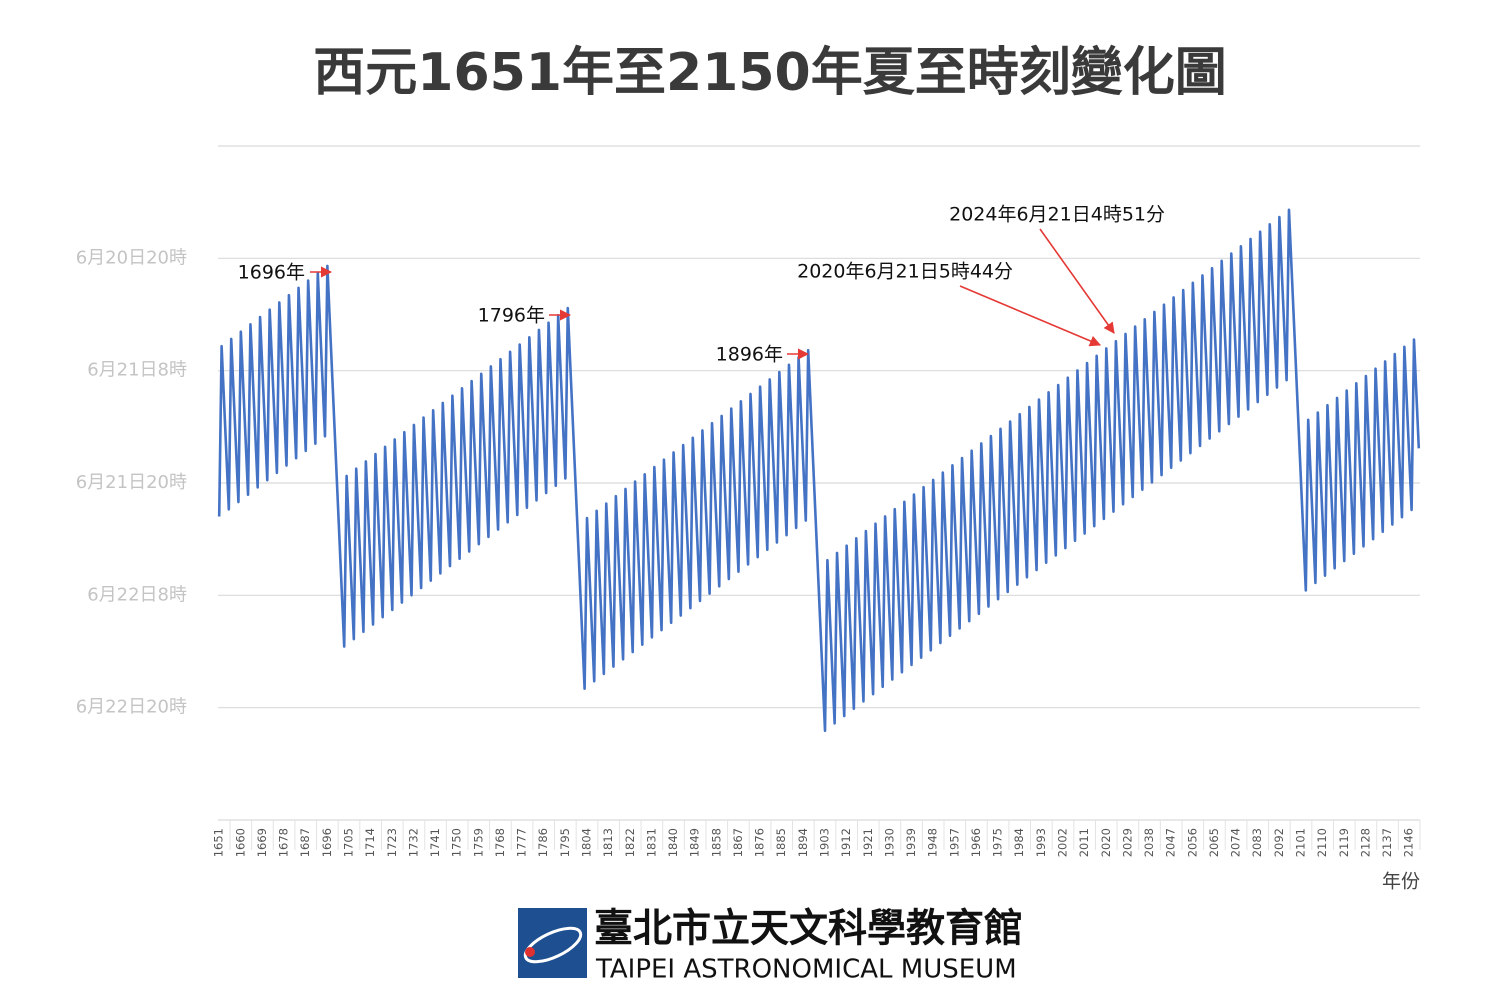  What do you see at coordinates (131, 482) in the screenshot?
I see `y-tick-label: 6月21日20時` at bounding box center [131, 482].